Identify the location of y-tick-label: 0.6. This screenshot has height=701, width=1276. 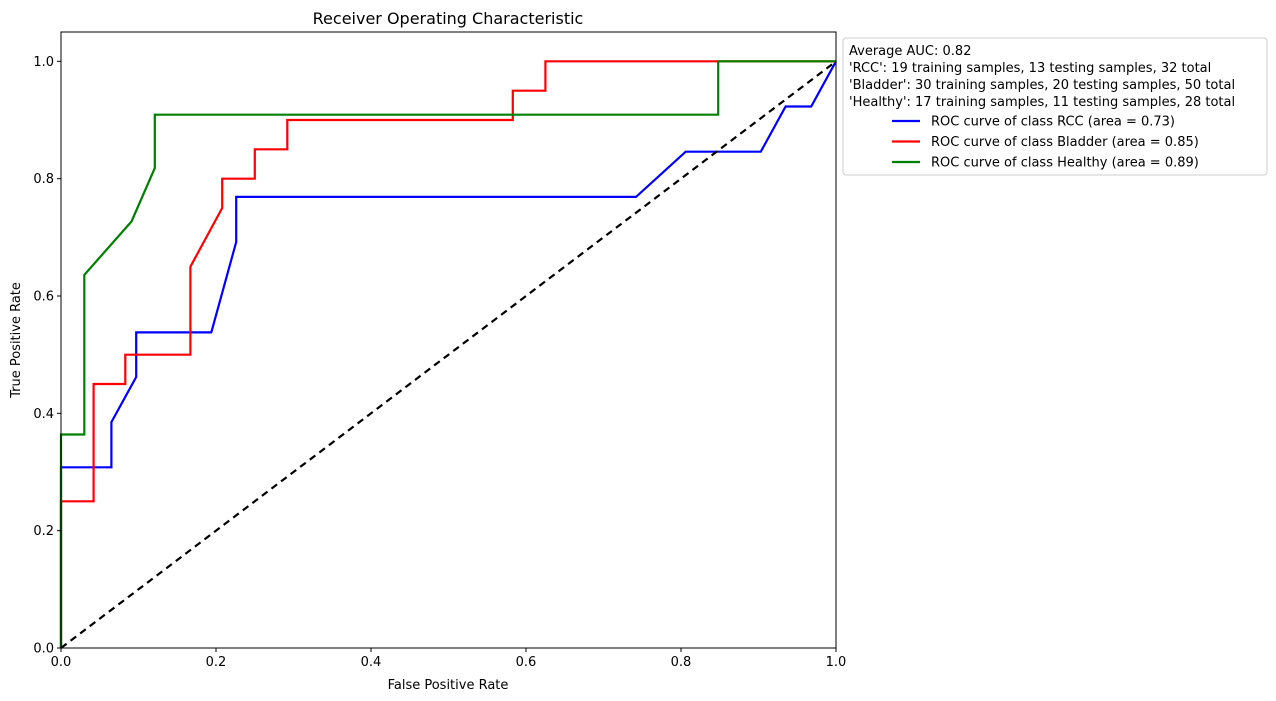
(43, 297).